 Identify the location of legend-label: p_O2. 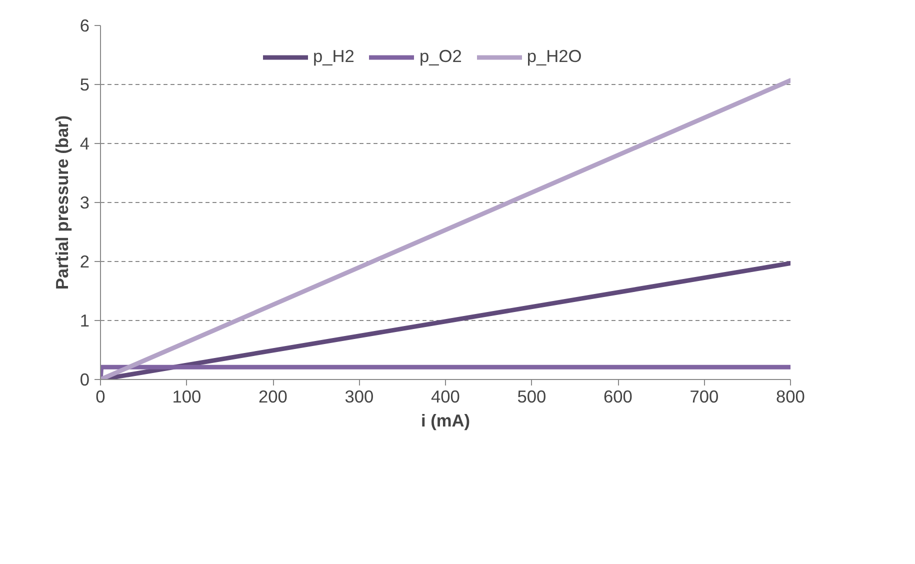
(440, 56).